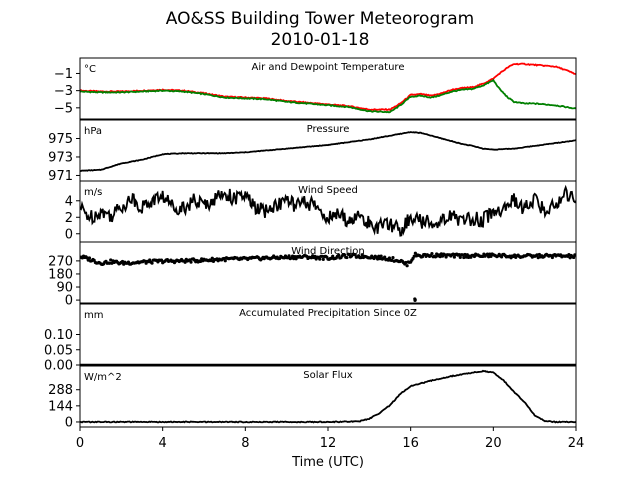 This screenshot has width=640, height=480. I want to click on x-axis-label: Time (UTC), so click(327, 462).